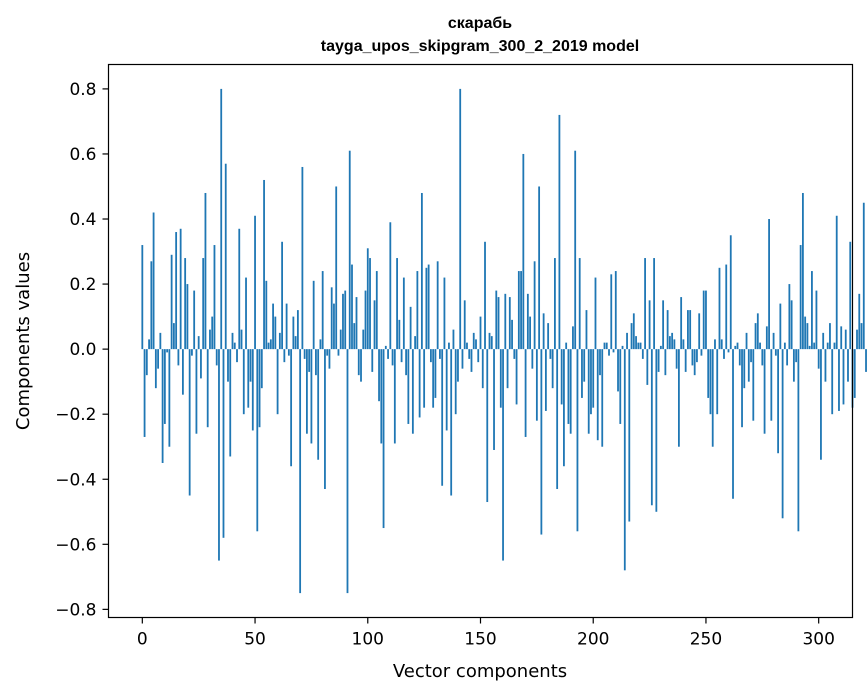 The image size is (867, 696). What do you see at coordinates (82, 220) in the screenshot?
I see `y-tick-label: 0.4` at bounding box center [82, 220].